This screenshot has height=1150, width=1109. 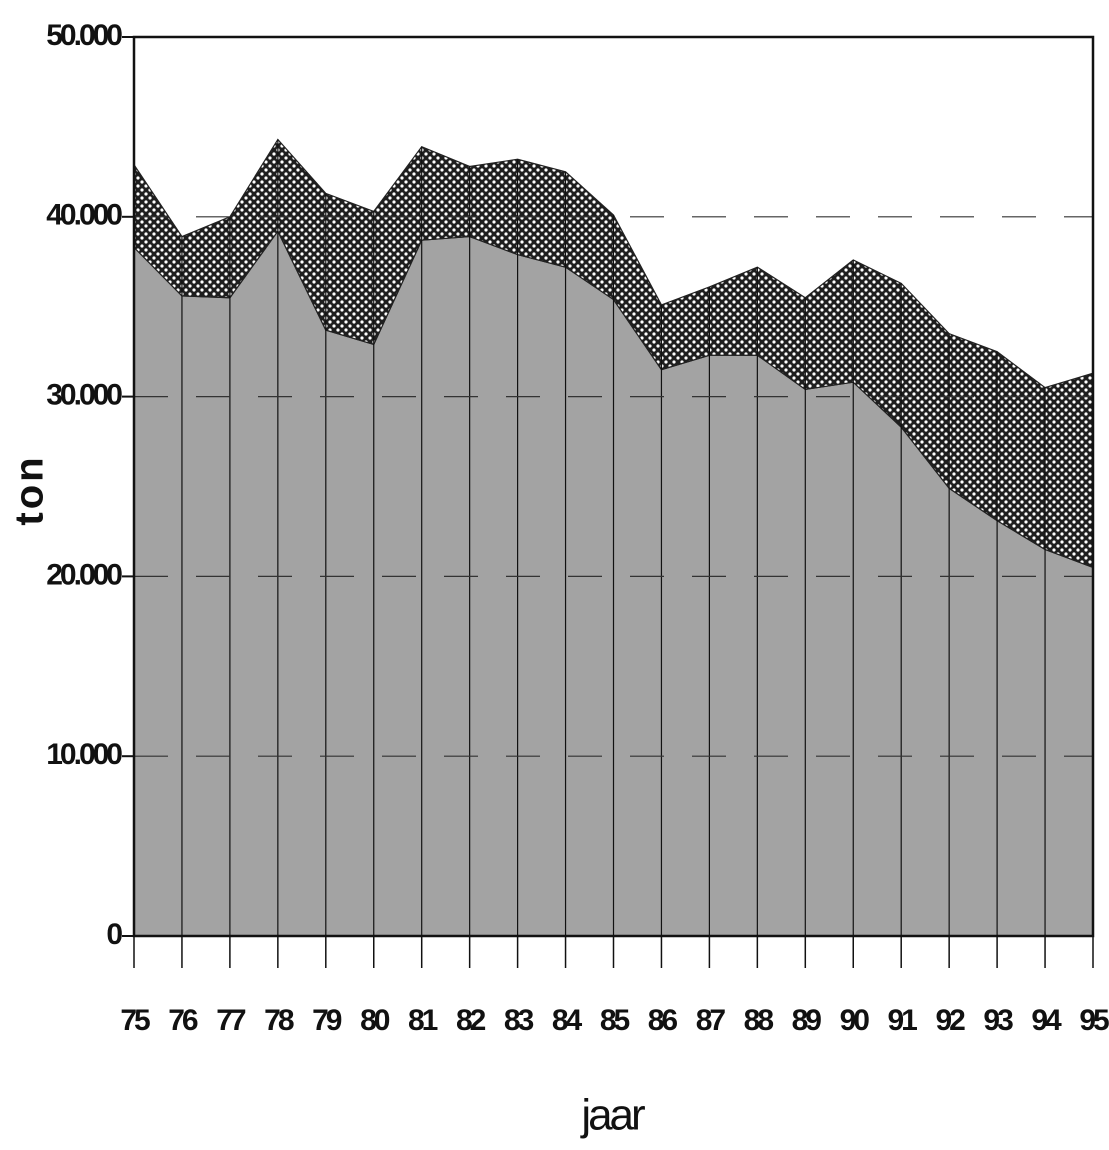 I want to click on y-tick-label: 30.000, so click(x=84, y=395).